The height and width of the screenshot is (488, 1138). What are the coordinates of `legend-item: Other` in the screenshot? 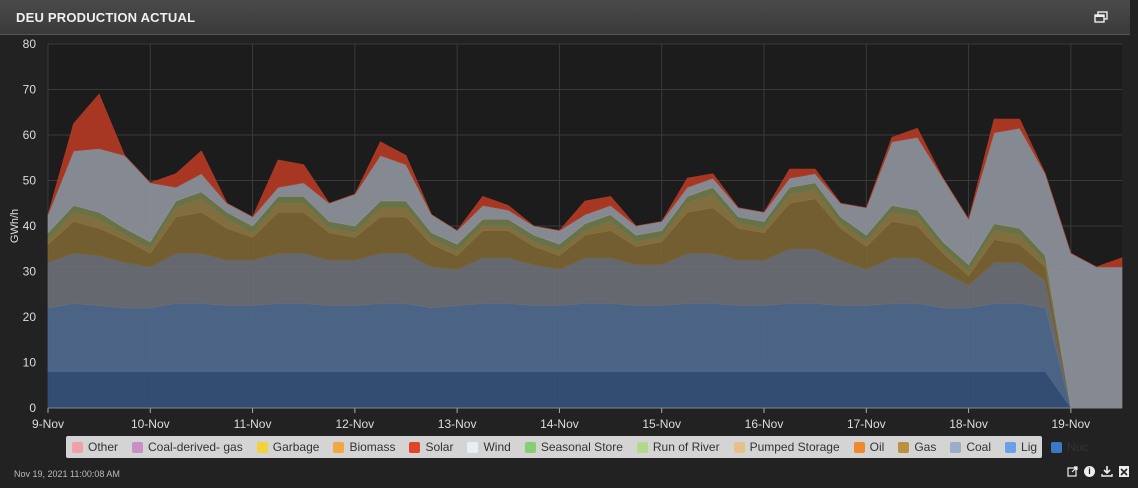 It's located at (95, 447).